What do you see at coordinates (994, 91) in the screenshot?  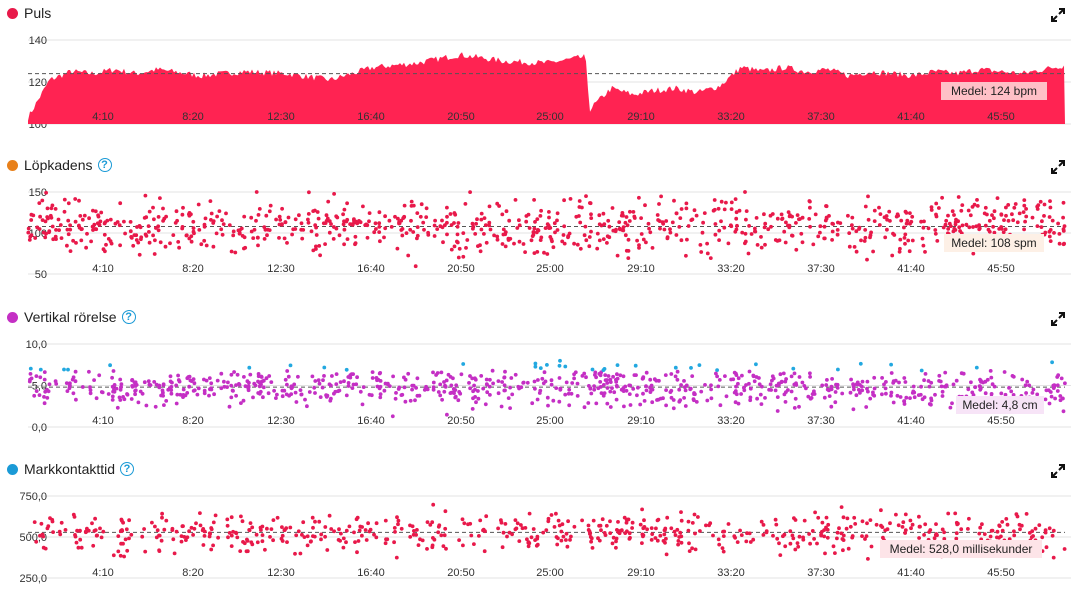 I see `average-badge` at bounding box center [994, 91].